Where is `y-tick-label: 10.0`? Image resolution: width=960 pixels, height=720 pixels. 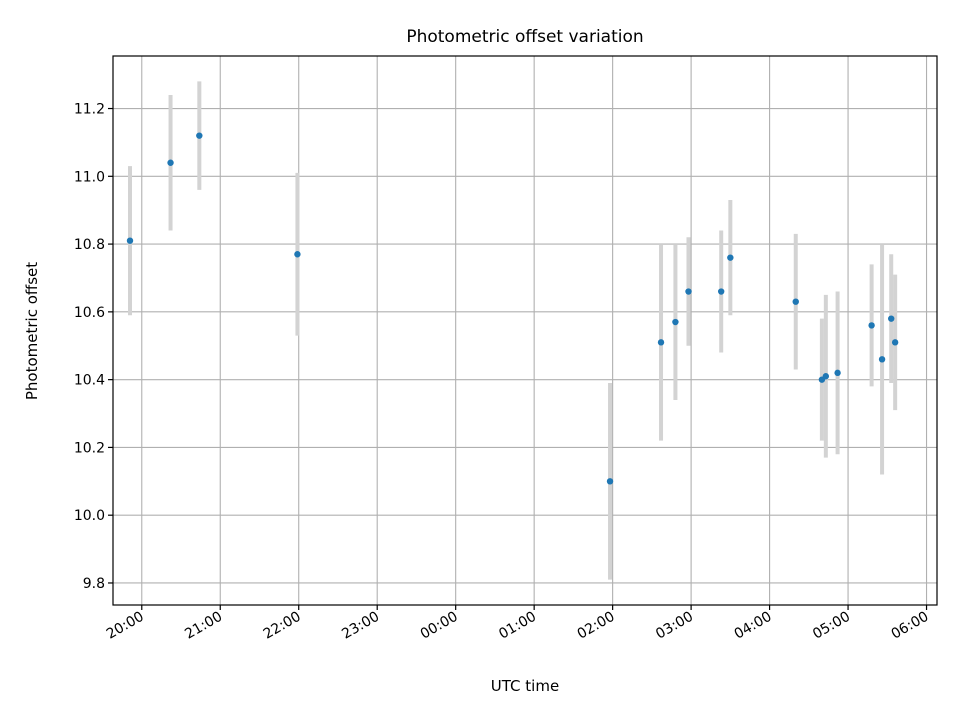
y-tick-label: 10.0 is located at coordinates (89, 516).